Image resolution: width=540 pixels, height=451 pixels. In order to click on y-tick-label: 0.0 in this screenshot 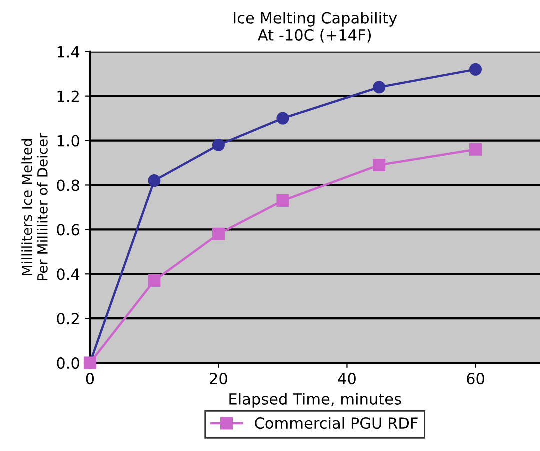, I will do `click(68, 364)`.